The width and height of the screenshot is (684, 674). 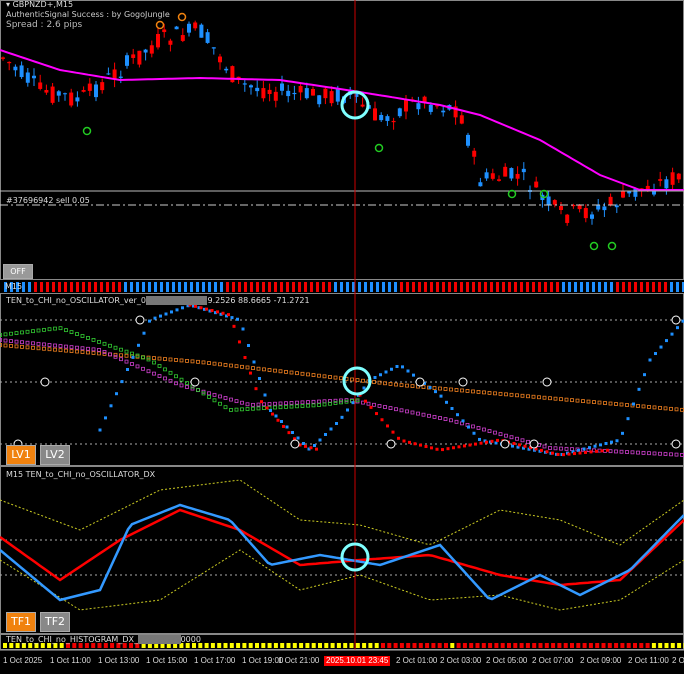 I want to click on off-button: OFF, so click(x=18, y=271).